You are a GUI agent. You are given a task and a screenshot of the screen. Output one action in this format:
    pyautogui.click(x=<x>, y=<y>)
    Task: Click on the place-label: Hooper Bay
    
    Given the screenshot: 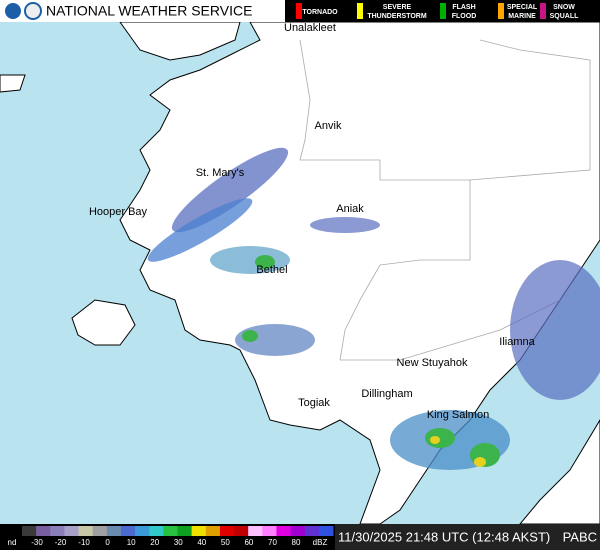 What is the action you would take?
    pyautogui.click(x=118, y=212)
    